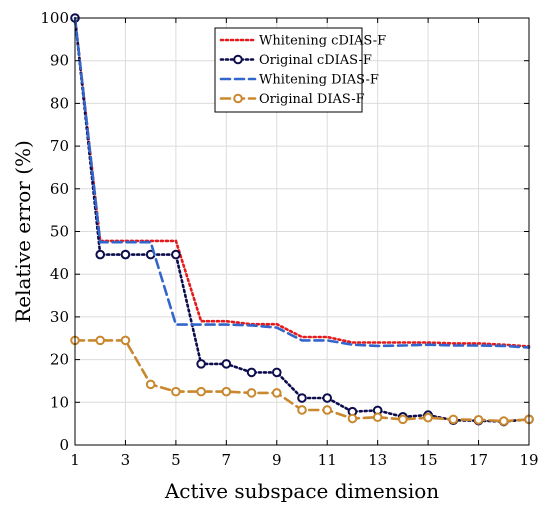 Image resolution: width=550 pixels, height=509 pixels. I want to click on legend-item: Original DIAS-F, so click(292, 99).